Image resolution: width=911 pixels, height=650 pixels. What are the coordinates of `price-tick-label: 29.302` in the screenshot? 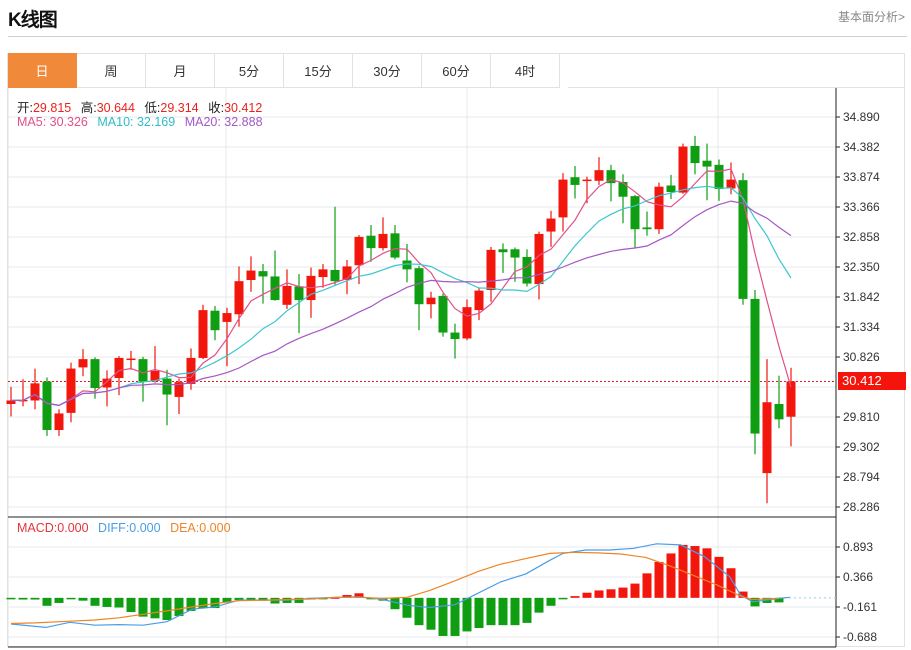 It's located at (861, 447).